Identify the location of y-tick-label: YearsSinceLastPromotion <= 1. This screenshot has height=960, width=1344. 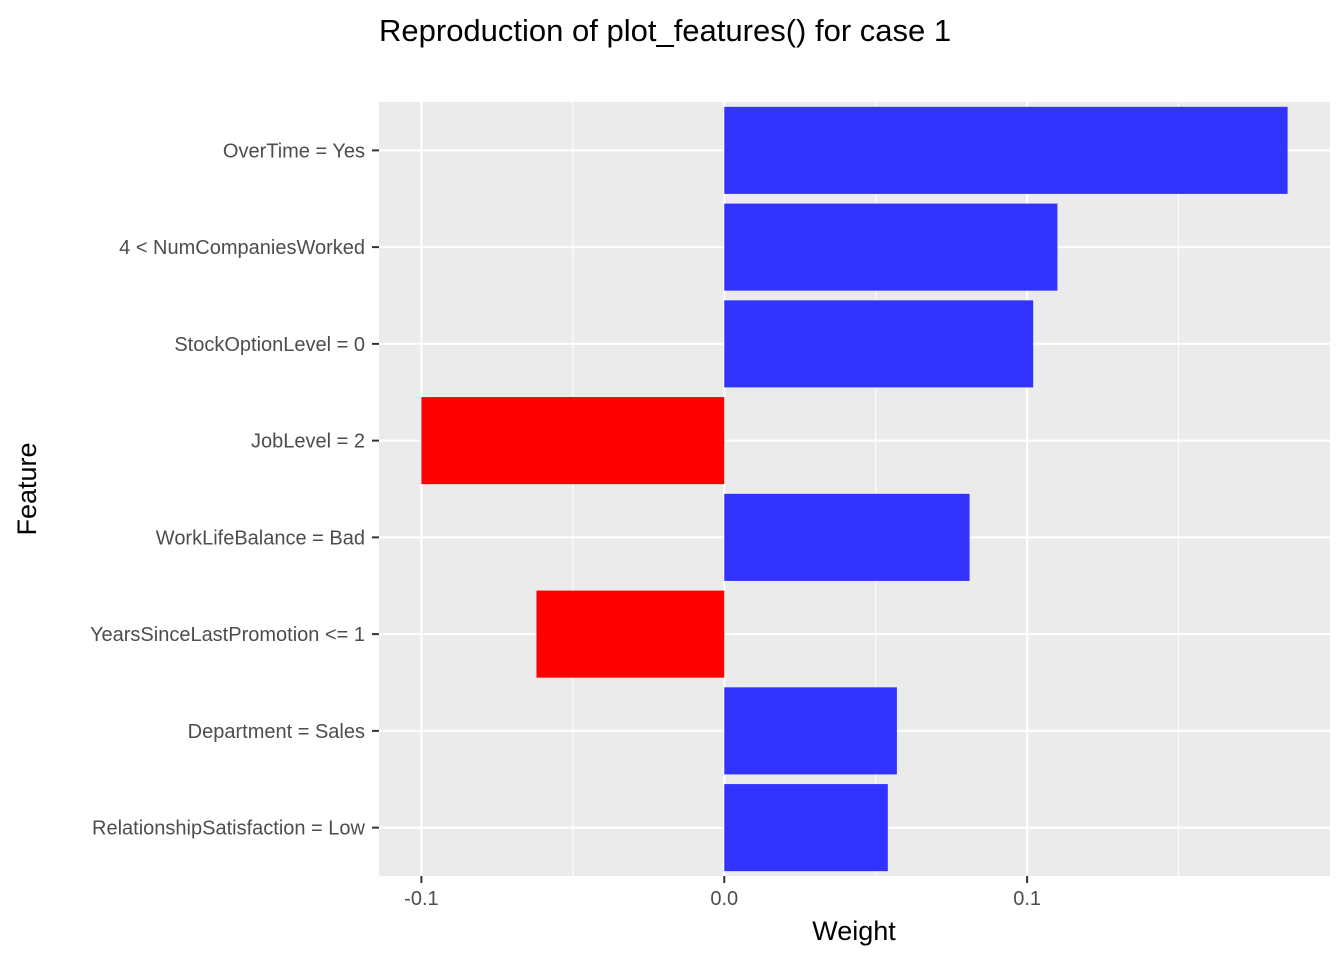
(227, 635).